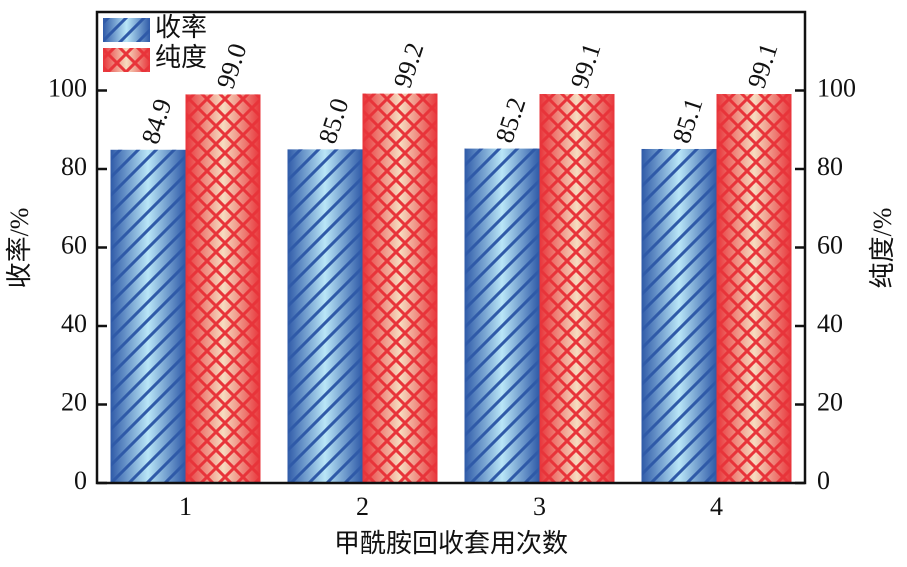 The width and height of the screenshot is (907, 567). I want to click on y2-tick-label: 60, so click(830, 244).